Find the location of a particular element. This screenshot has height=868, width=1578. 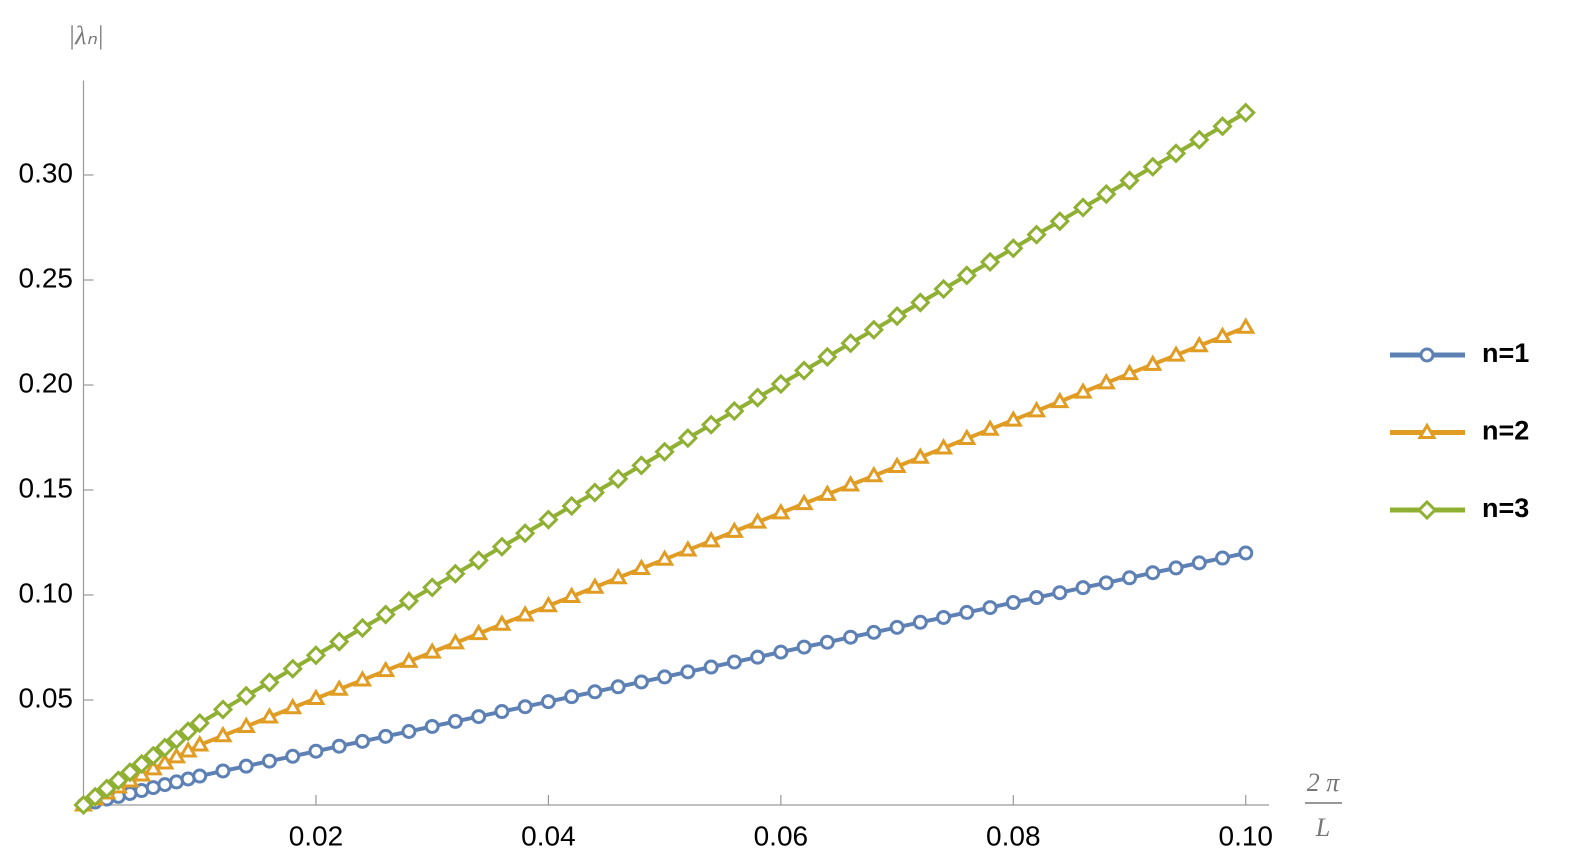

y-tick-label: 0.30 is located at coordinates (46, 172).